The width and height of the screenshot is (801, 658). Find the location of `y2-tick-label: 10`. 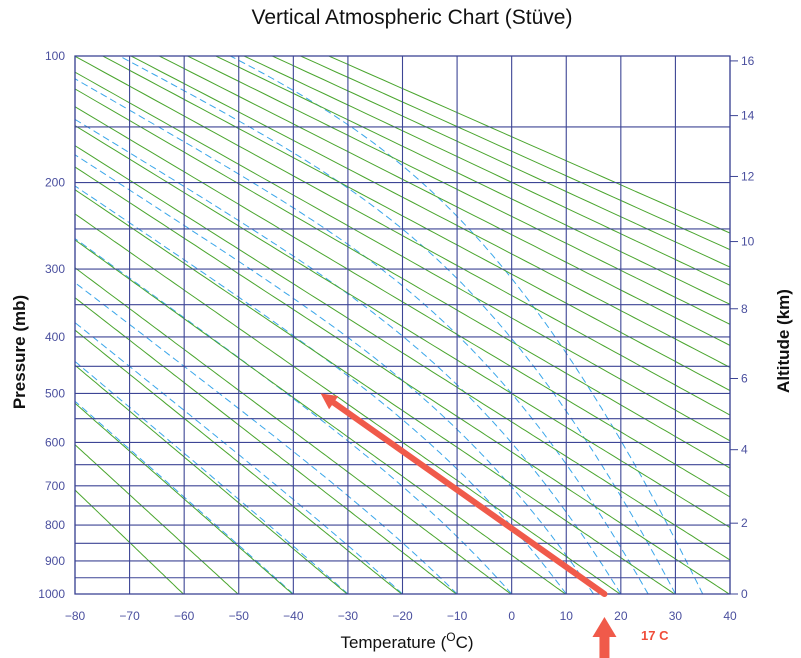

y2-tick-label: 10 is located at coordinates (748, 242).